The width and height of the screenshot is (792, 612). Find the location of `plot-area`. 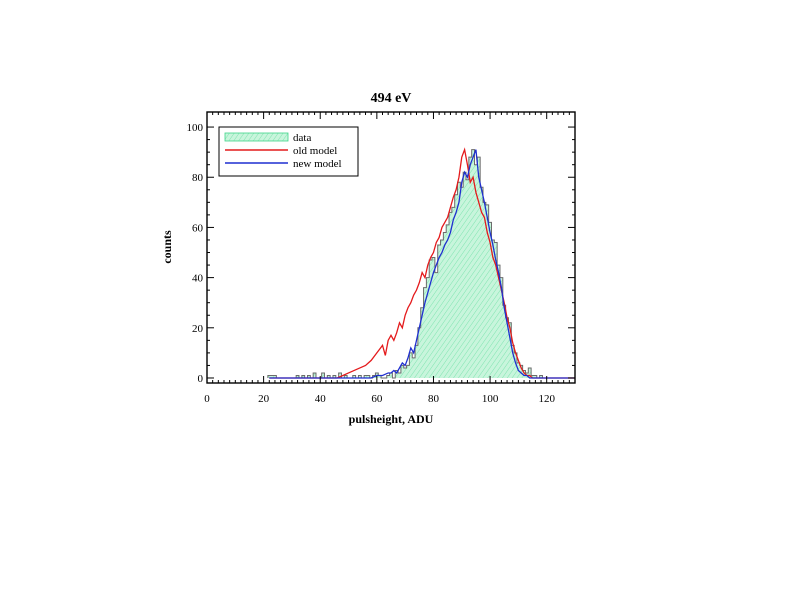

plot-area is located at coordinates (421, 263).